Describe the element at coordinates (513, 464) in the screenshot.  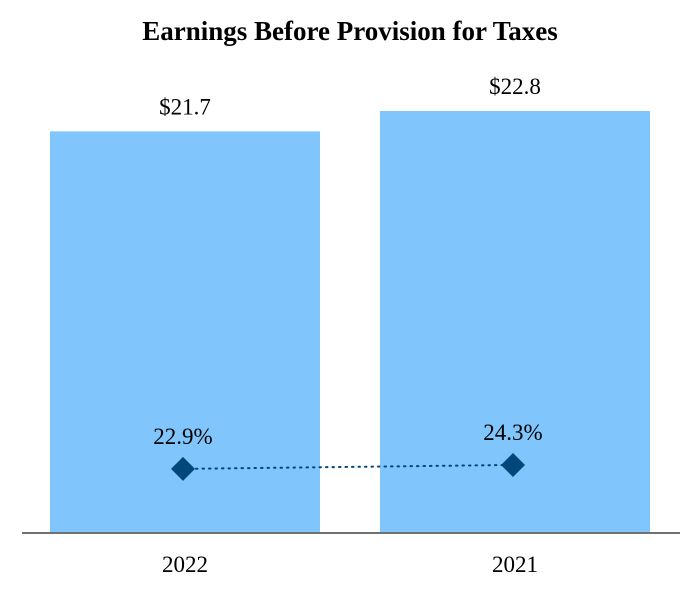
I see `margin-marker-2021` at that location.